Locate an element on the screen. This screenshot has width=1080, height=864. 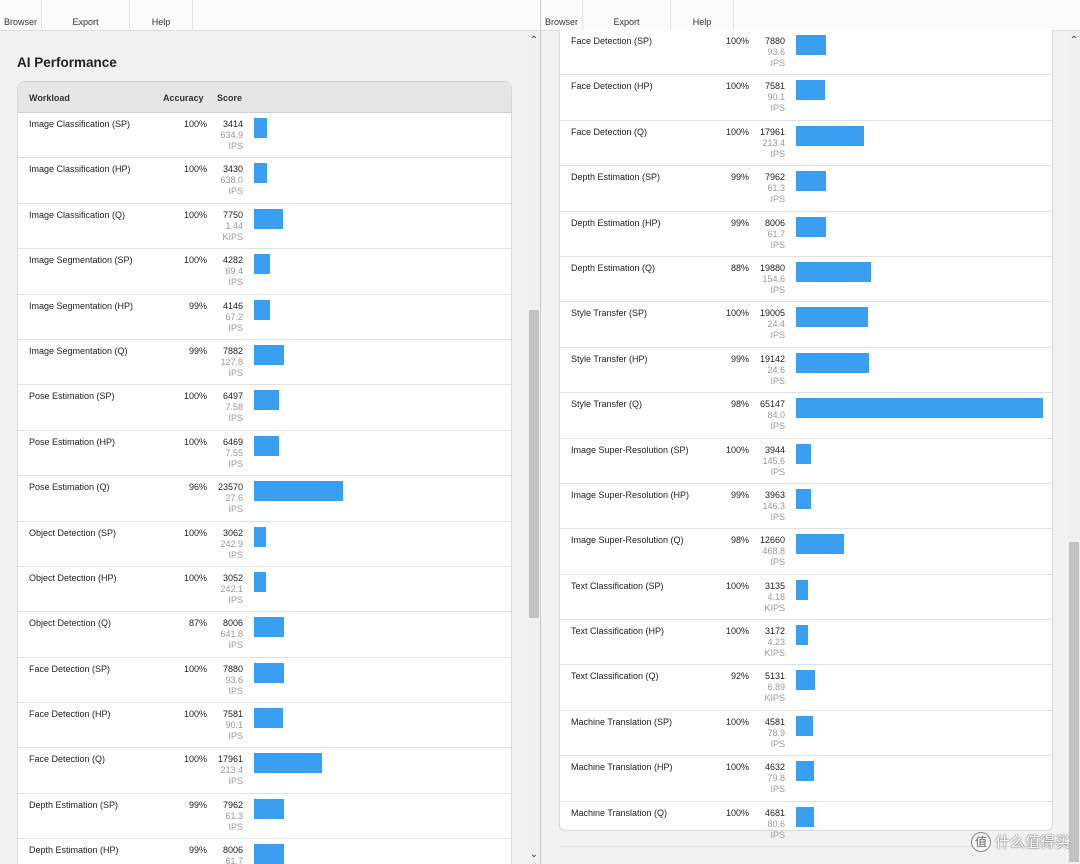
score-cell: 7882 127.8 IPS is located at coordinates (223, 362).